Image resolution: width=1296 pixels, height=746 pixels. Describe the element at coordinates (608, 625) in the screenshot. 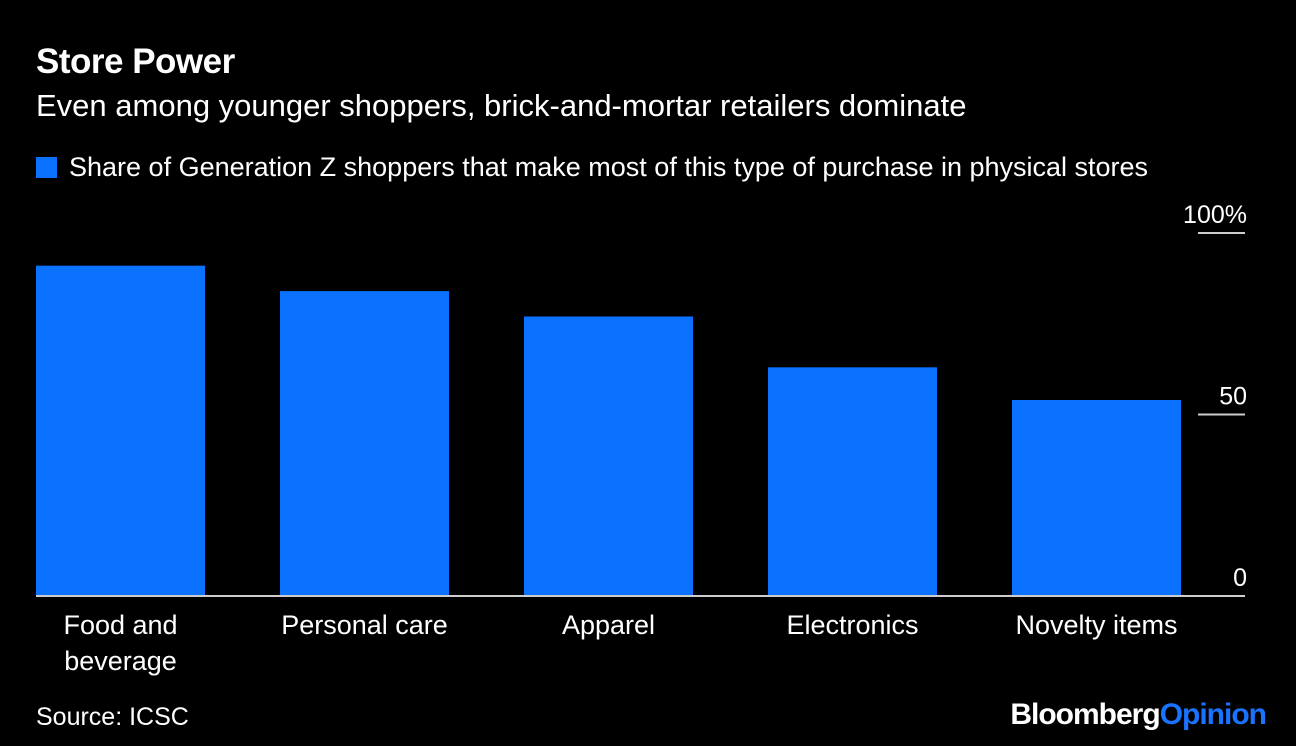

I see `x-tick-label-3: Apparel` at that location.